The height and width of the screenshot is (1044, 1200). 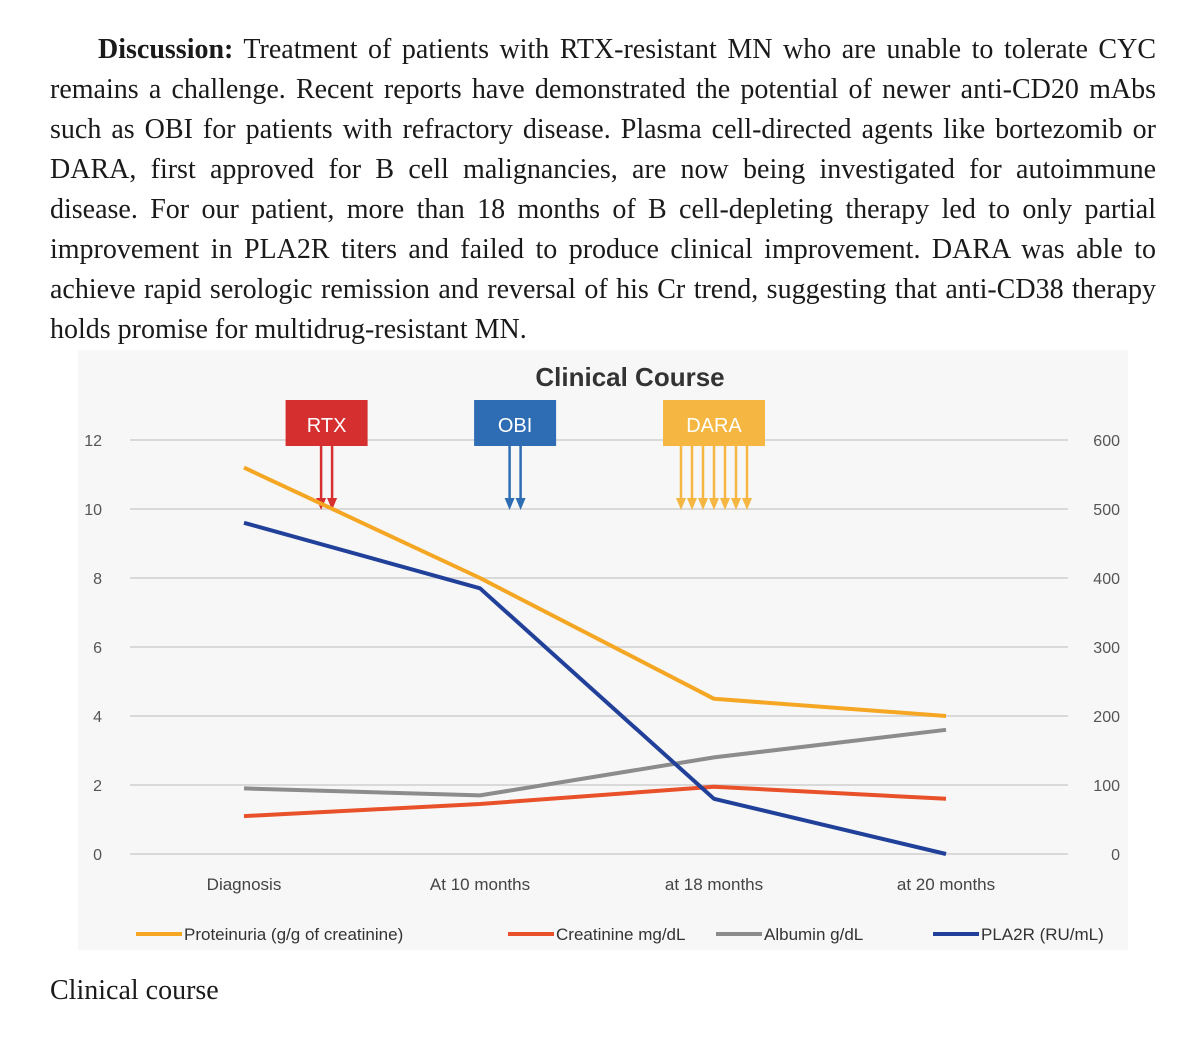 What do you see at coordinates (1115, 855) in the screenshot?
I see `right-tick-label: 0` at bounding box center [1115, 855].